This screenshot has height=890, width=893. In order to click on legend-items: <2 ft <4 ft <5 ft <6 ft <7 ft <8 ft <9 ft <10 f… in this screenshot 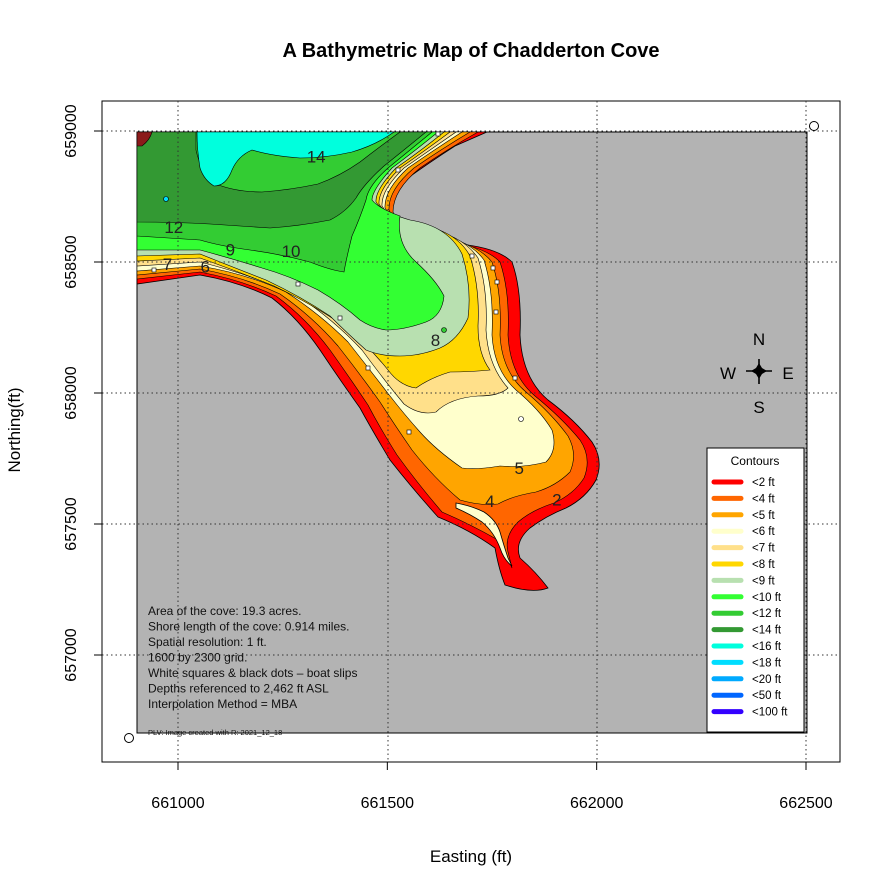, I will do `click(749, 598)`.